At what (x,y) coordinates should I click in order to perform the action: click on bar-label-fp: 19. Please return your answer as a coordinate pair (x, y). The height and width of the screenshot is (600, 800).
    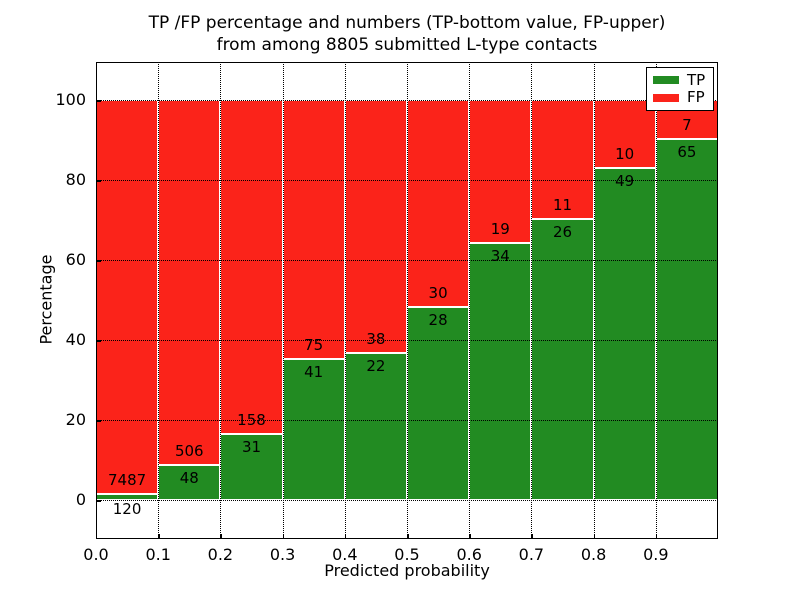
    Looking at the image, I should click on (500, 229).